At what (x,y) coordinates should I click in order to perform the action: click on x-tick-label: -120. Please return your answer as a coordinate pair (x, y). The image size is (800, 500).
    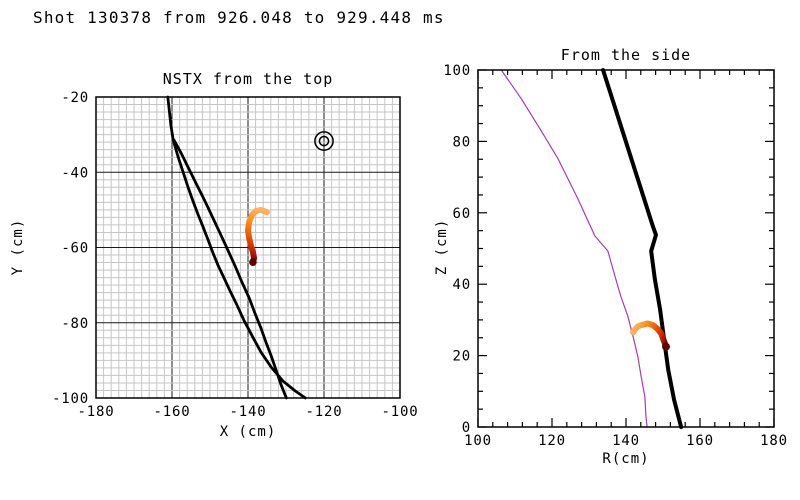
    Looking at the image, I should click on (324, 412).